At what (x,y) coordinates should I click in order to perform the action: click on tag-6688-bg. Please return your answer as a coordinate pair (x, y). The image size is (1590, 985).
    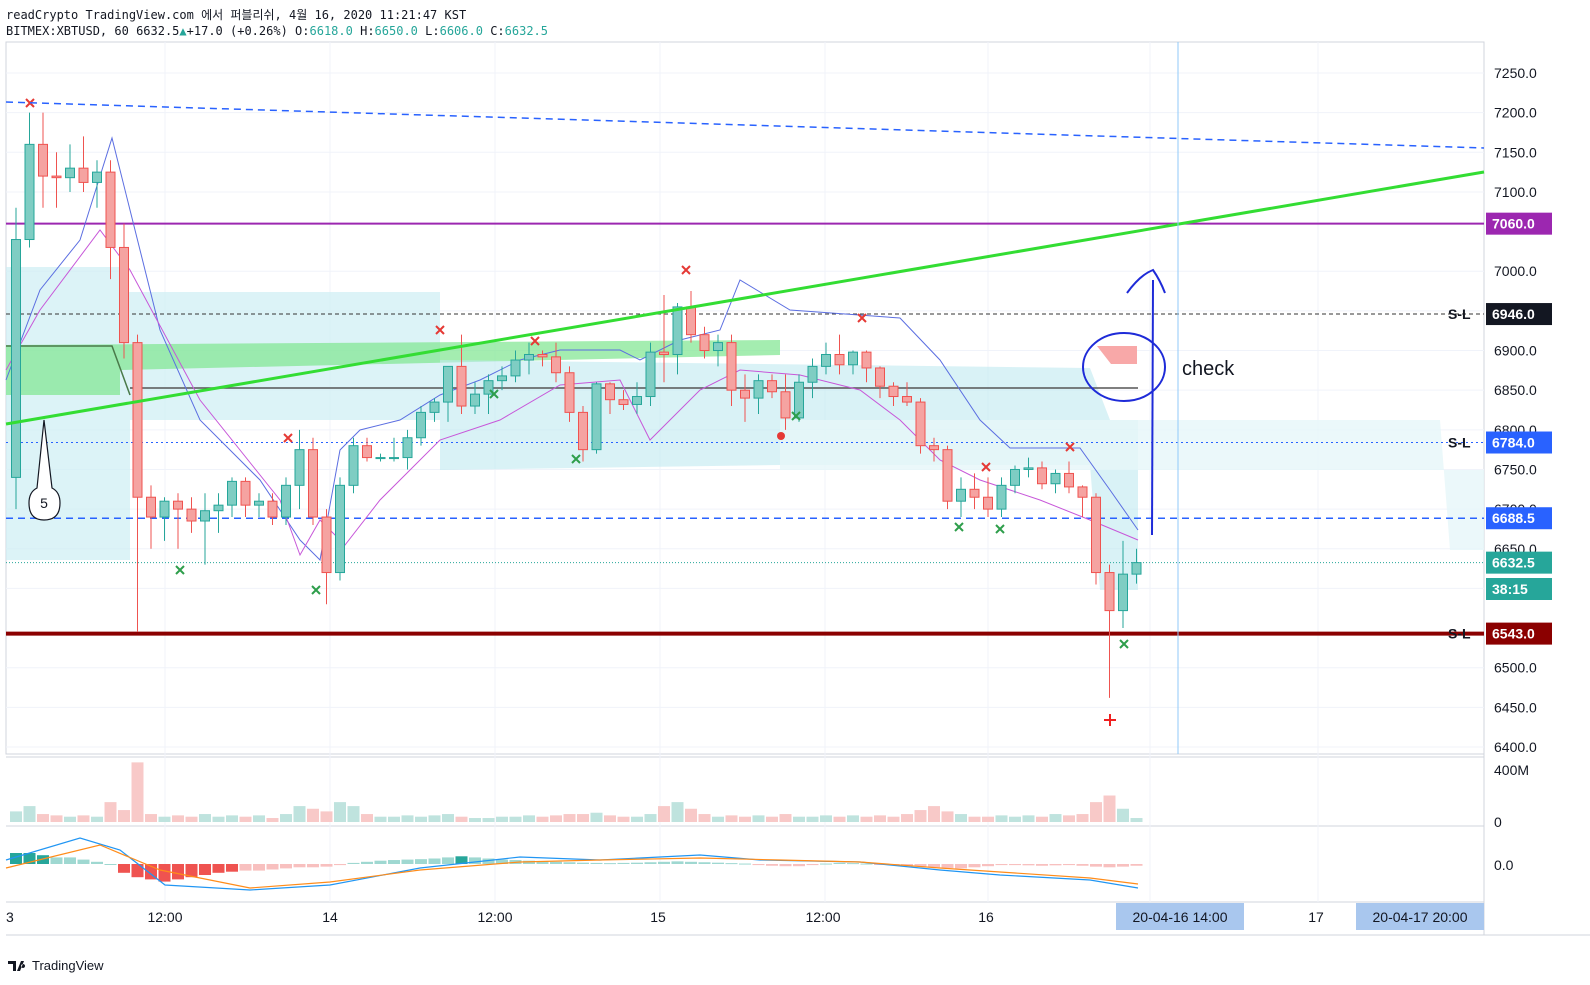
    Looking at the image, I should click on (1519, 518).